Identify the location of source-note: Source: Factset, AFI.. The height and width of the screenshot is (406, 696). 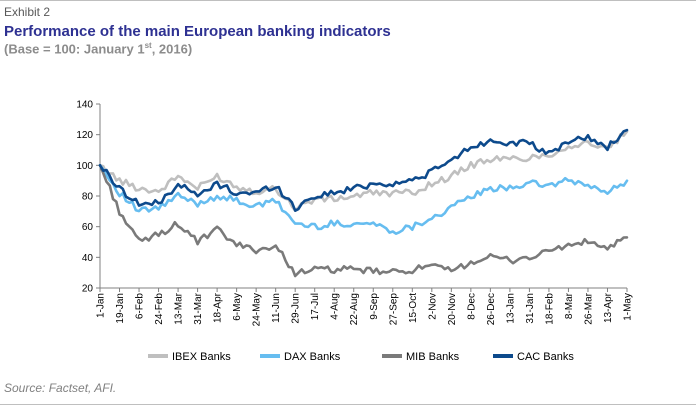
(60, 388).